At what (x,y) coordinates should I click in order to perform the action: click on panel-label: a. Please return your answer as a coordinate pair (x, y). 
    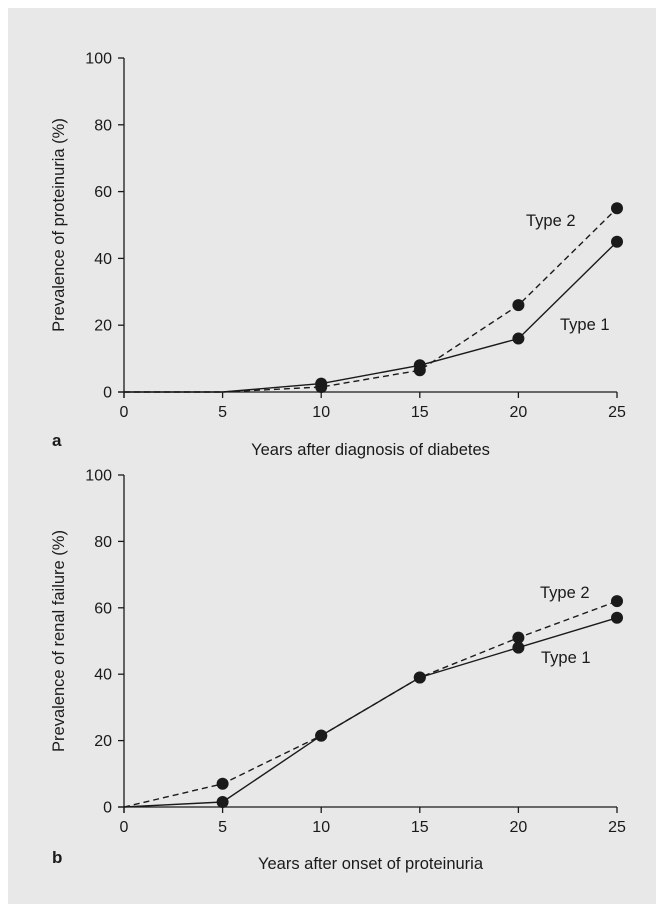
    Looking at the image, I should click on (57, 440).